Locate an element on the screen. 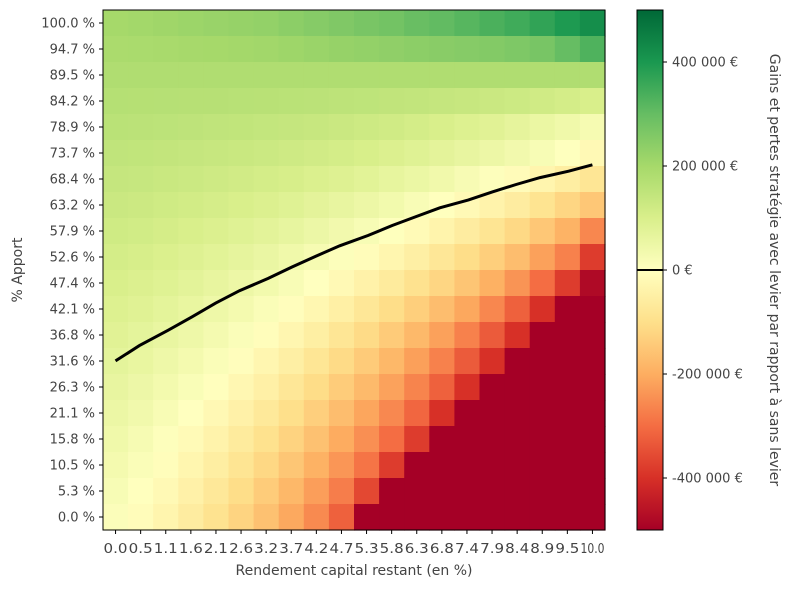  y-tick-label: 84.2 % is located at coordinates (72, 102).